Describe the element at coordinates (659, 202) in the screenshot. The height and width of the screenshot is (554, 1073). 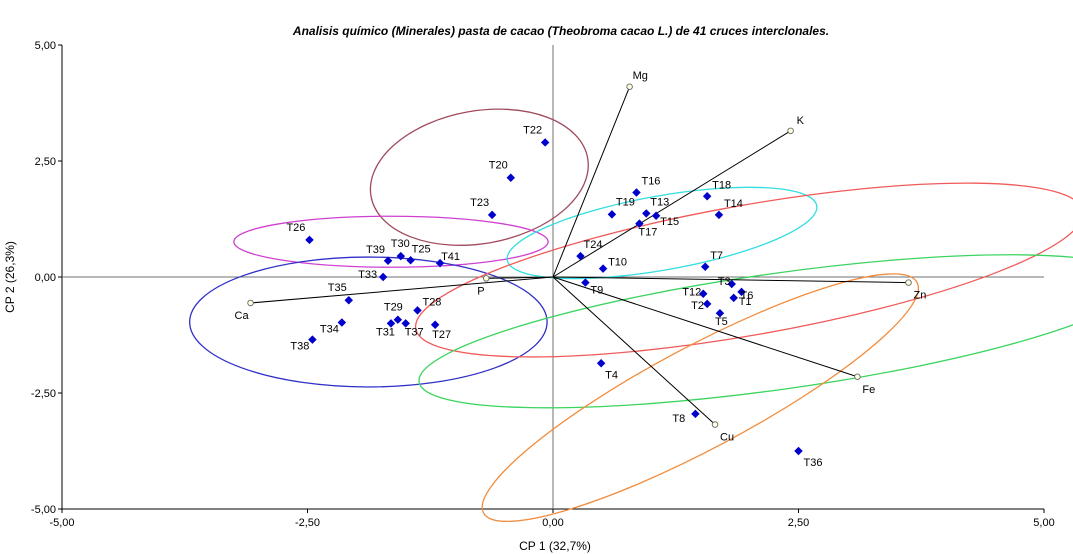
I see `point-label-T13: T13` at that location.